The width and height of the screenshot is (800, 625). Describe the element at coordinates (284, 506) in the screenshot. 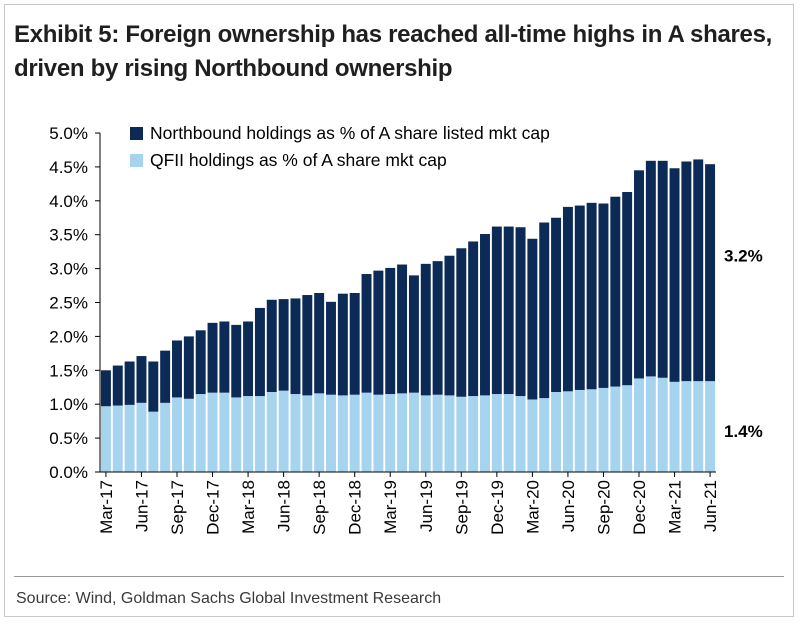

I see `x-tick-label: Jun-18` at that location.